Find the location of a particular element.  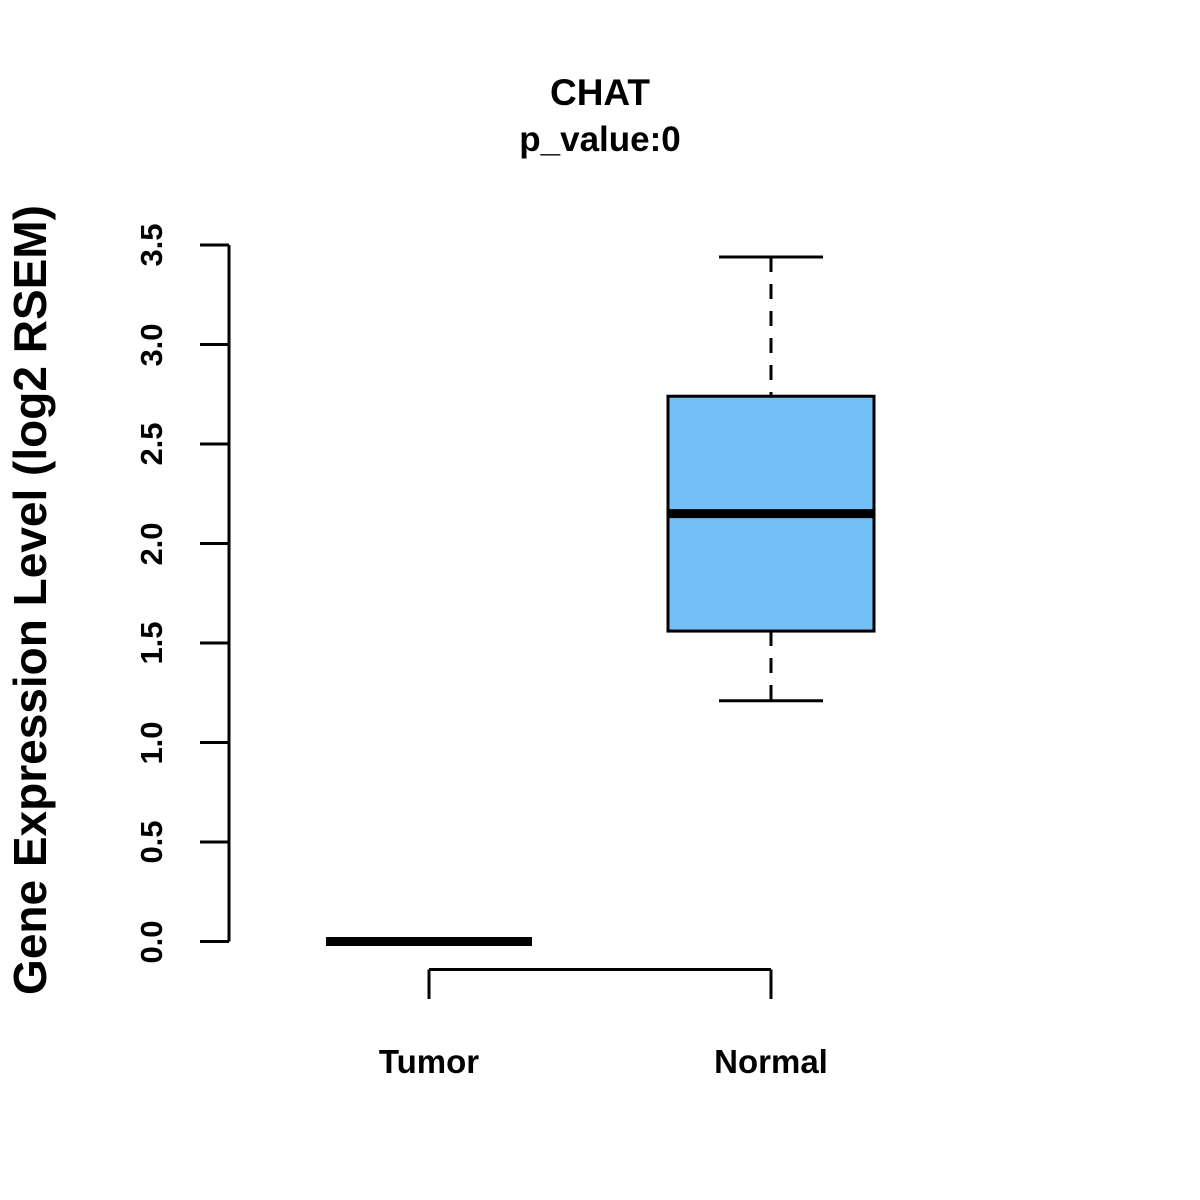

x-category-label-normal: Normal is located at coordinates (771, 1061).